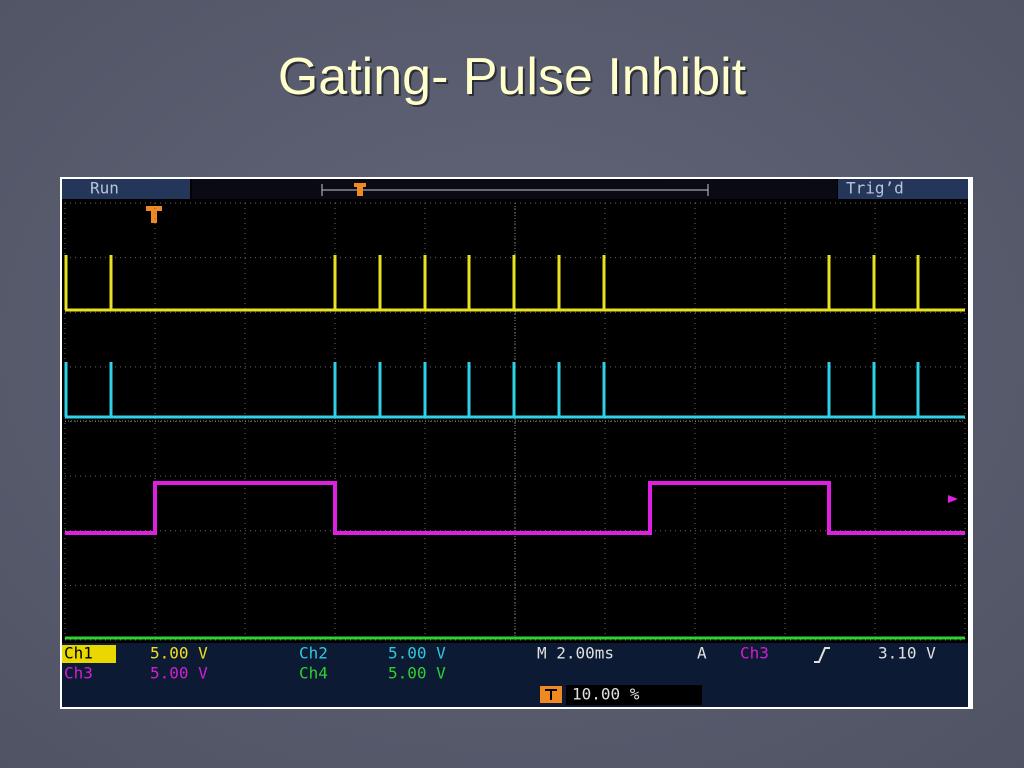  Describe the element at coordinates (313, 653) in the screenshot. I see `ch2-name: Ch2` at that location.